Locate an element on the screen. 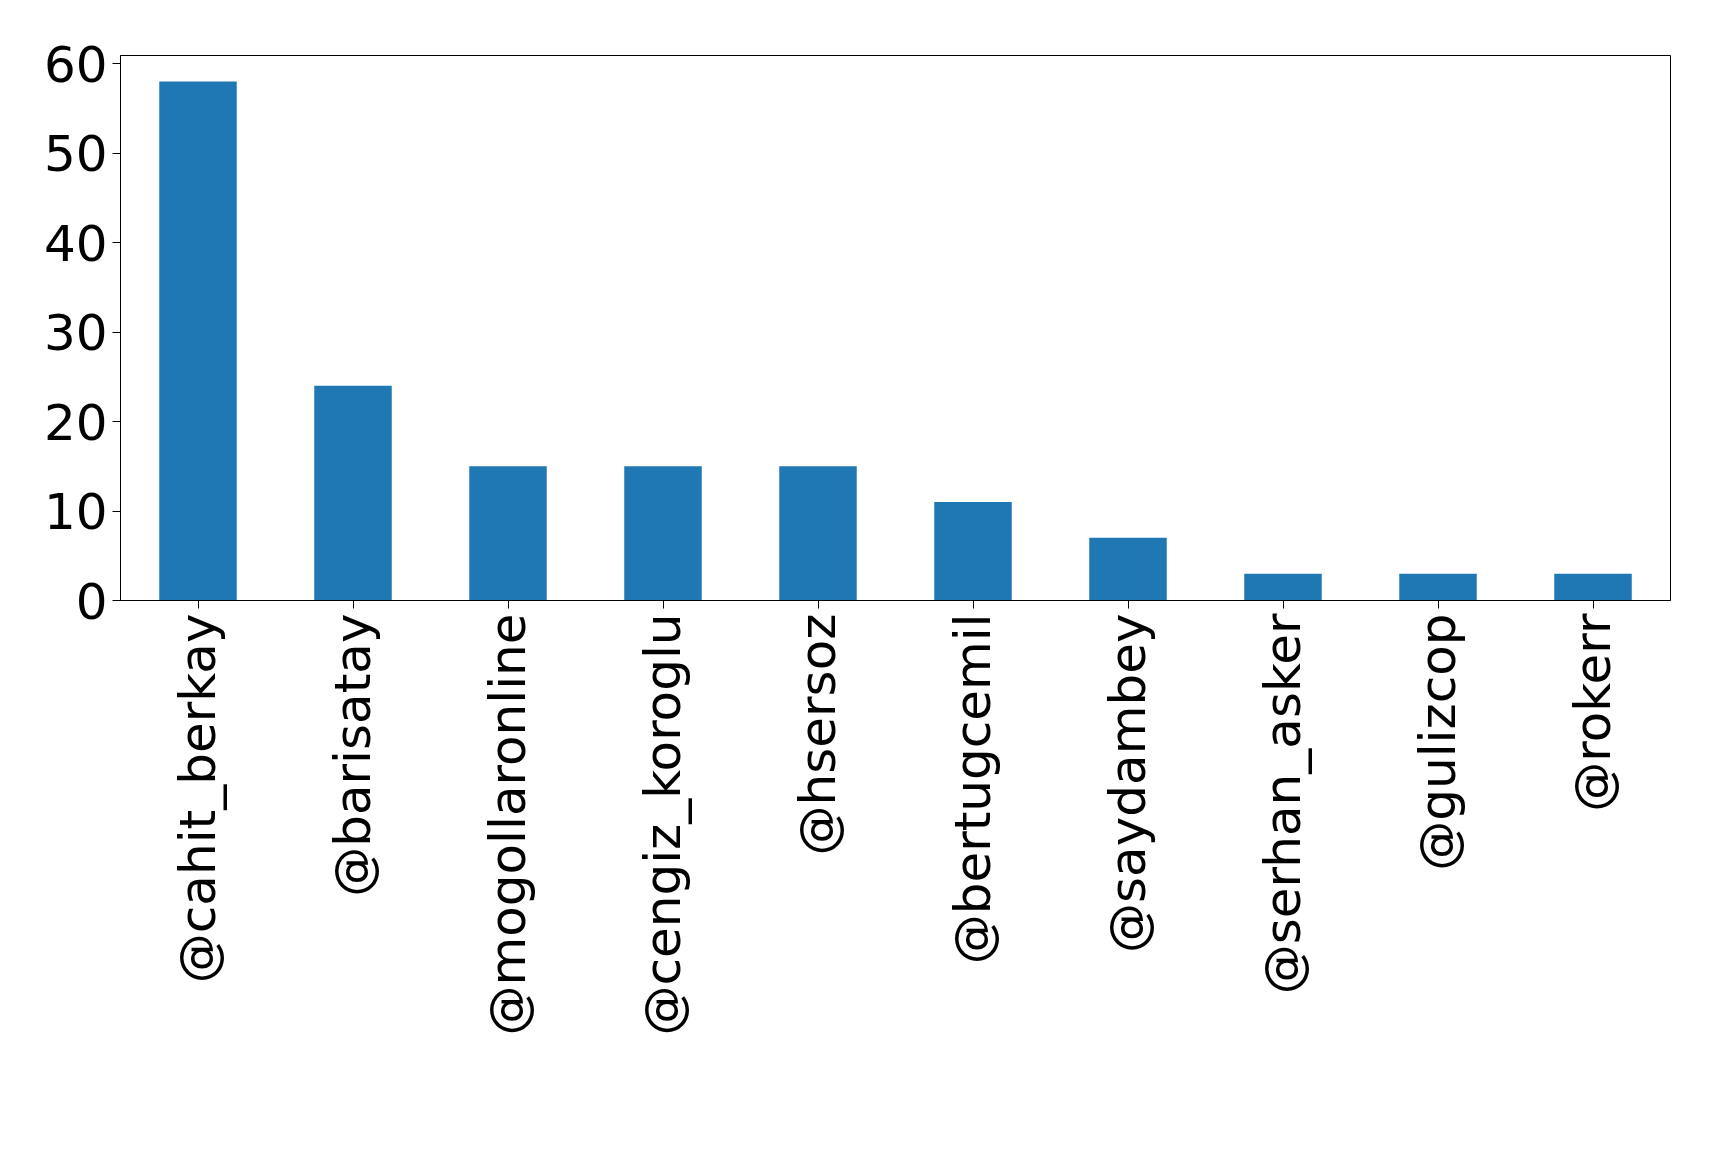 The image size is (1719, 1171). x-tick-label: @hsersoz is located at coordinates (818, 734).